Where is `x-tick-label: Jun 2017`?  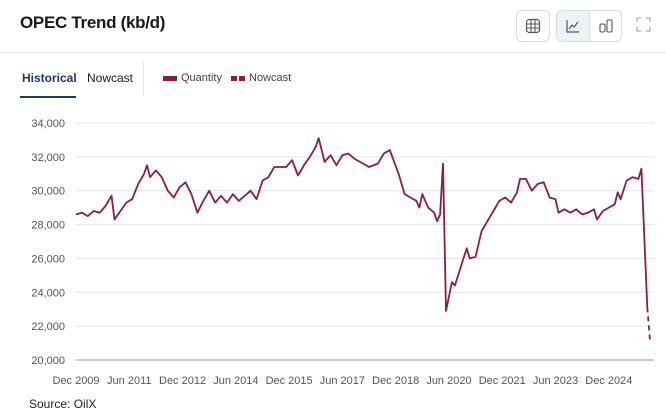
x-tick-label: Jun 2017 is located at coordinates (342, 381).